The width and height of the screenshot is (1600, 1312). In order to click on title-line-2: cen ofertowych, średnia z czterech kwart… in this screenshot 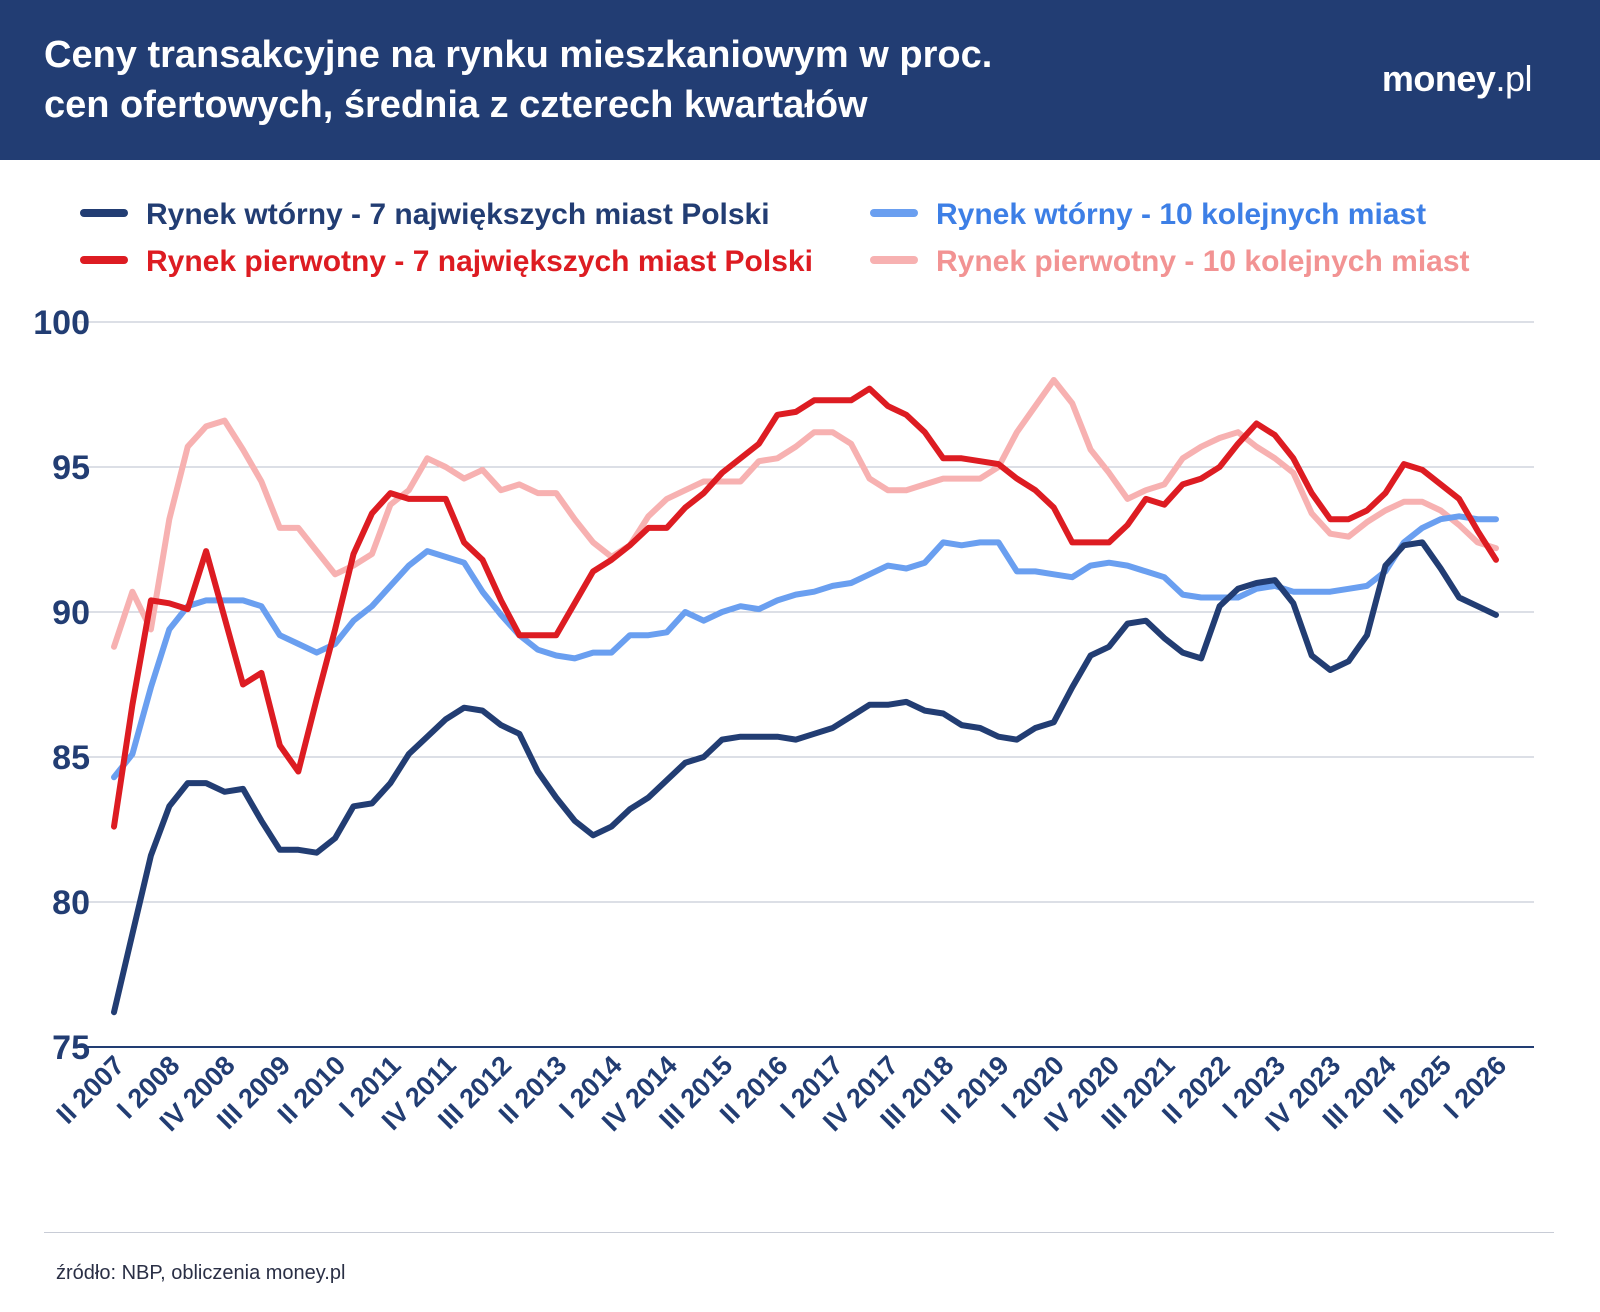, I will do `click(456, 105)`.